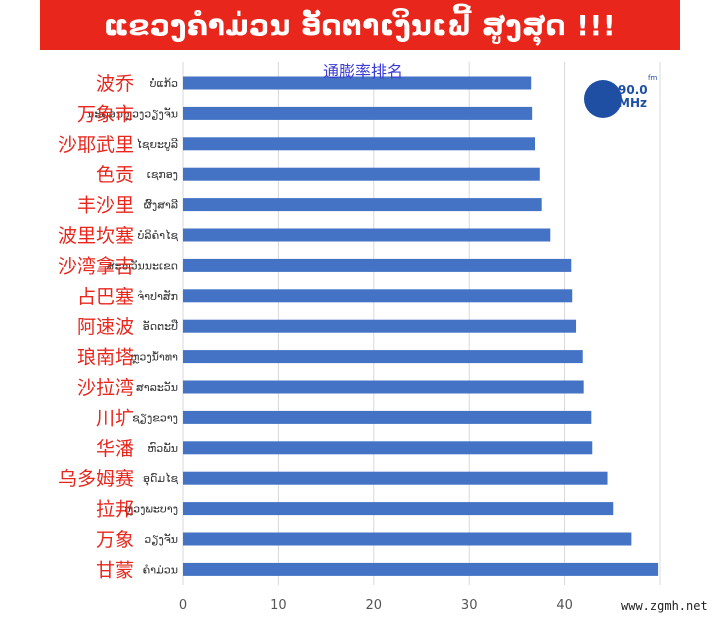  Describe the element at coordinates (157, 296) in the screenshot. I see `lao-label-7: ຈຳປາສັກ` at that location.